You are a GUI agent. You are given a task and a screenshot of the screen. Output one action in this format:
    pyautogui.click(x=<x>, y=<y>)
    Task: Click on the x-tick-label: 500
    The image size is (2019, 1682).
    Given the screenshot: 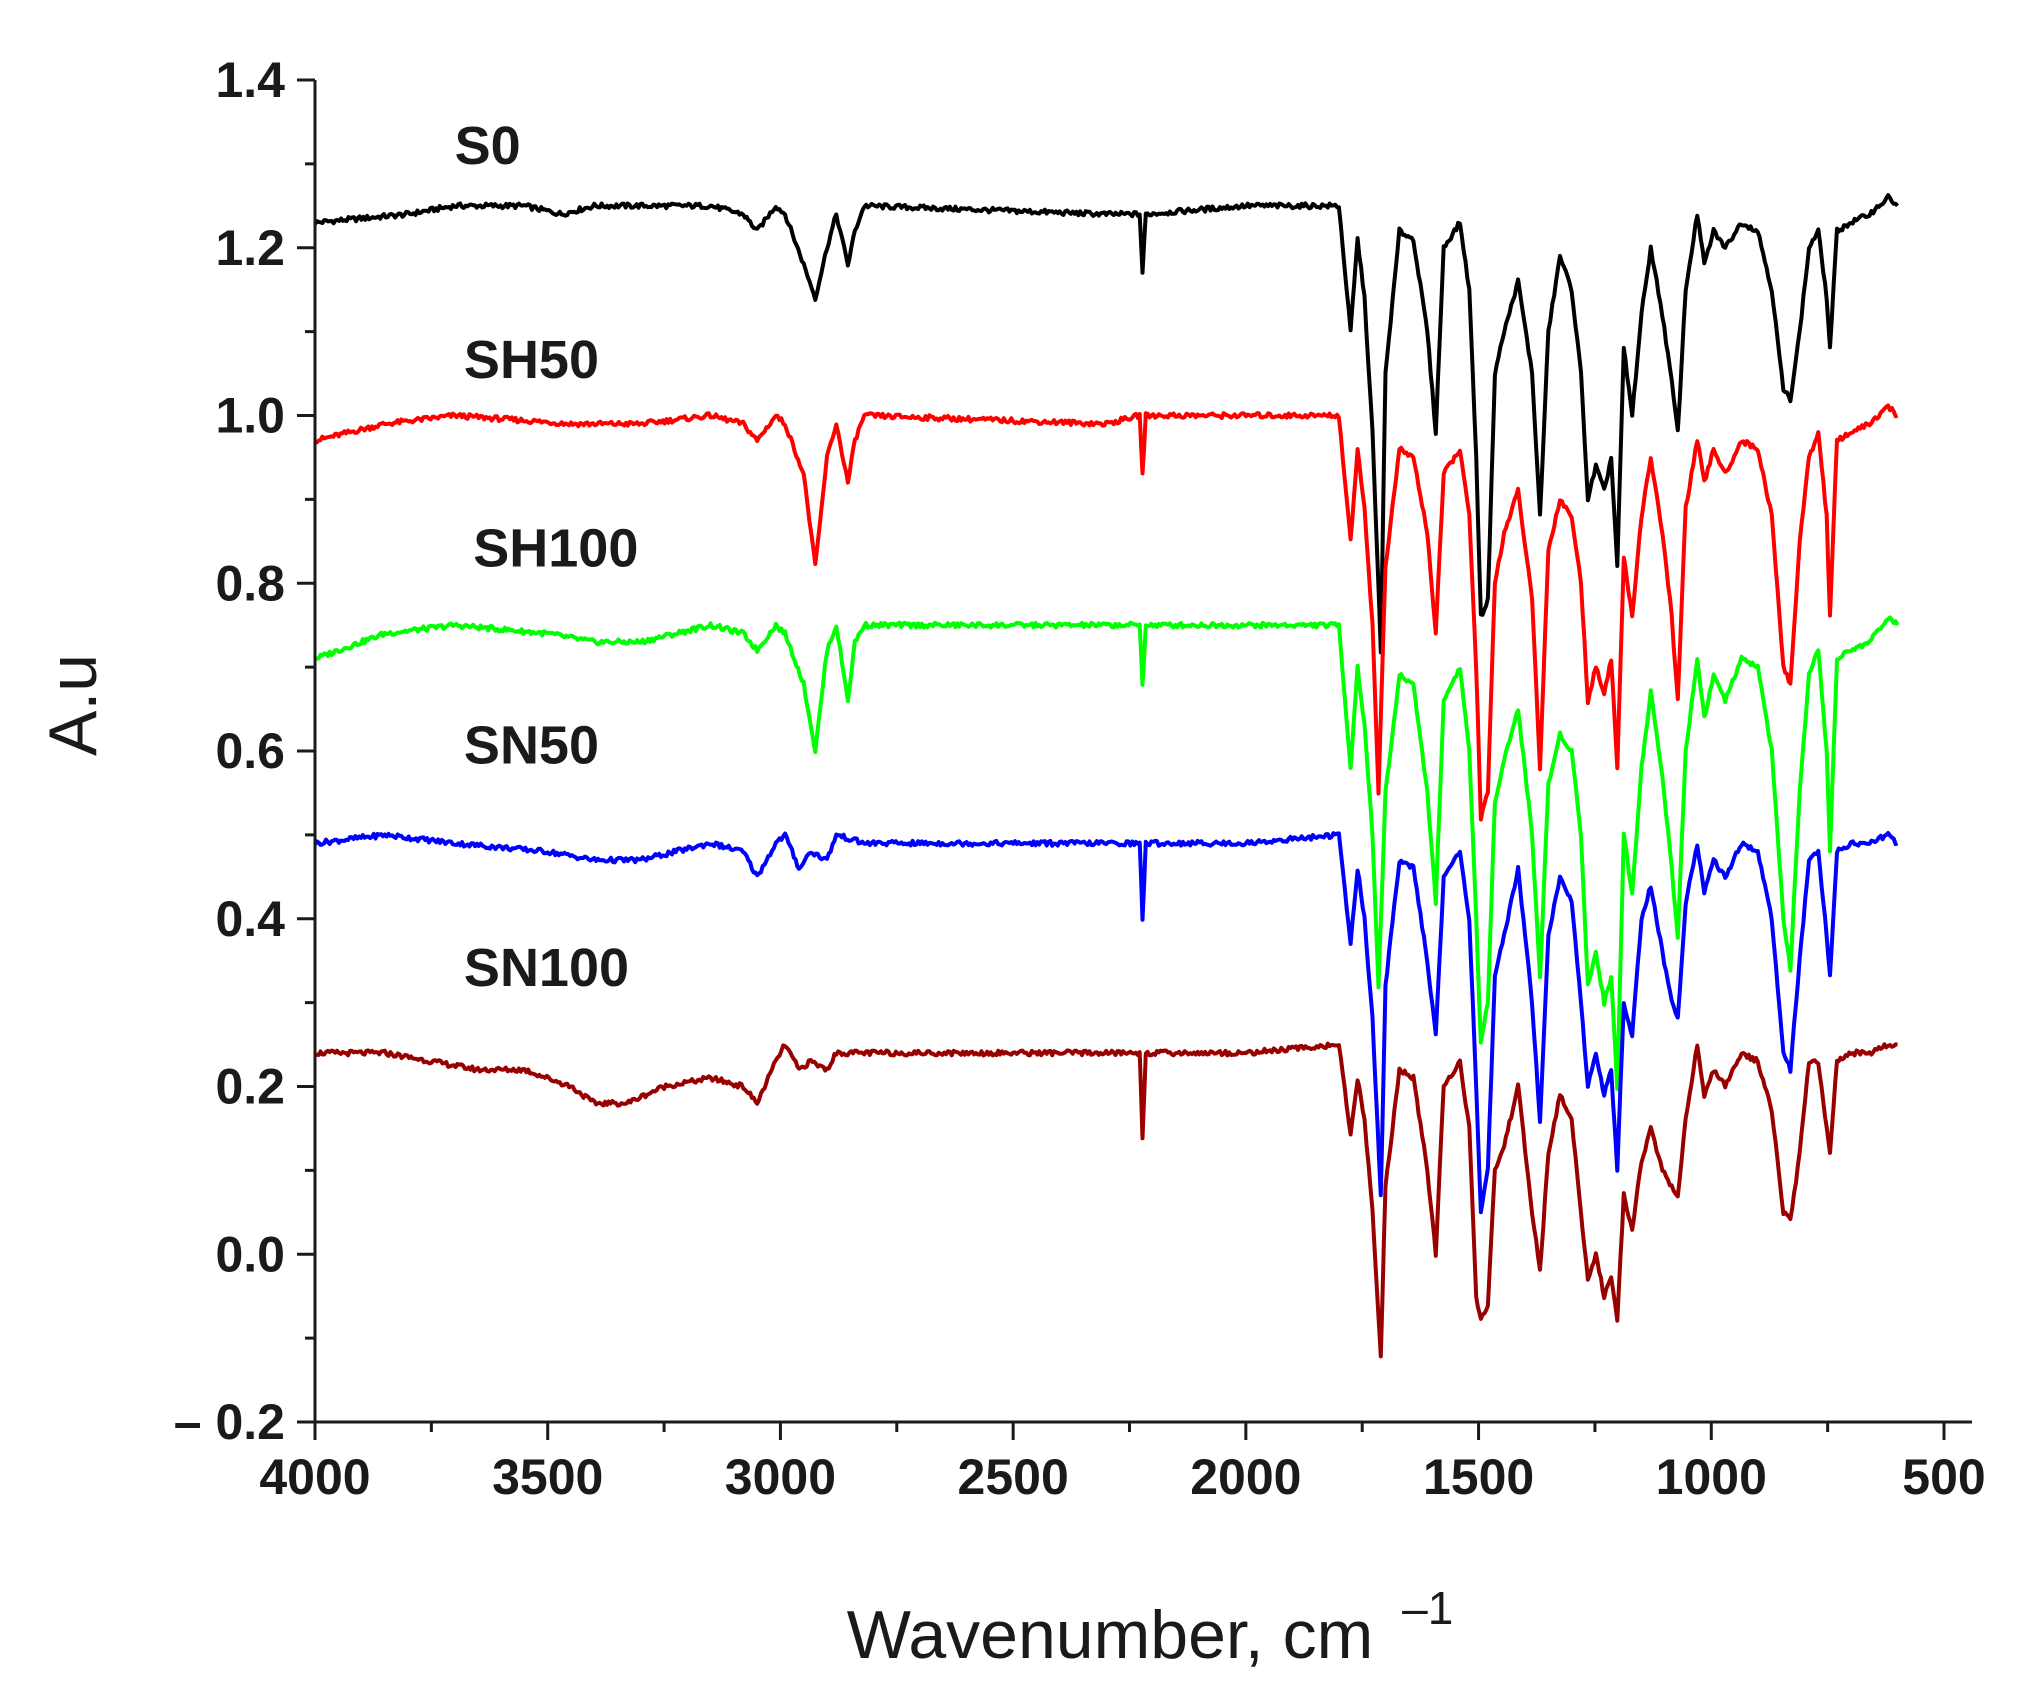 What is the action you would take?
    pyautogui.click(x=1943, y=1477)
    